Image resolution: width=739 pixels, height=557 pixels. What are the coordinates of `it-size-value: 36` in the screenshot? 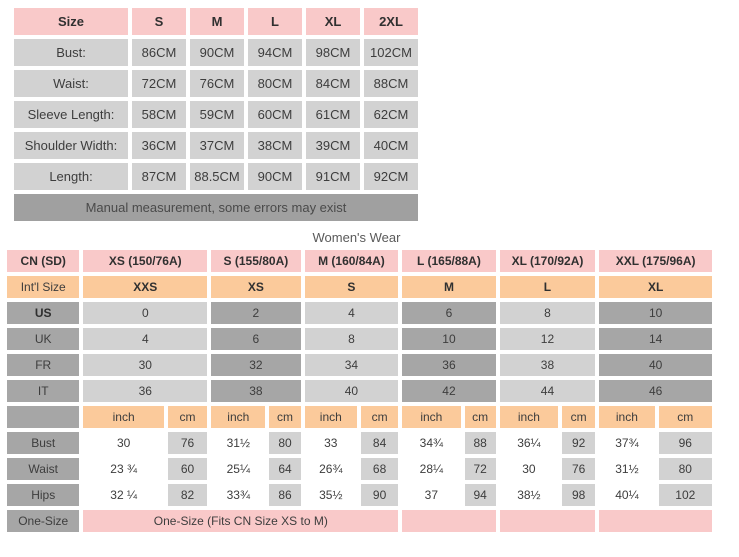 It's located at (145, 391).